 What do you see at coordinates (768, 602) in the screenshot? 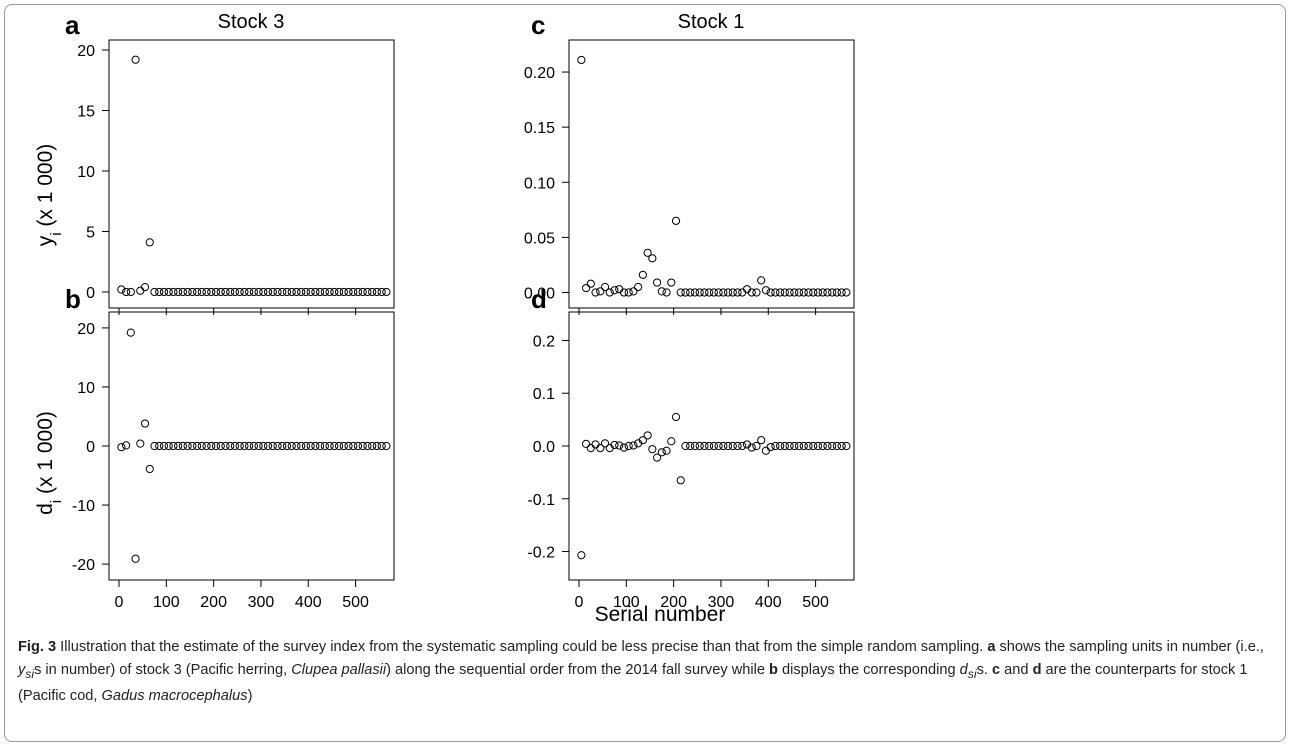
I see `x-tick-label-d: 400` at bounding box center [768, 602].